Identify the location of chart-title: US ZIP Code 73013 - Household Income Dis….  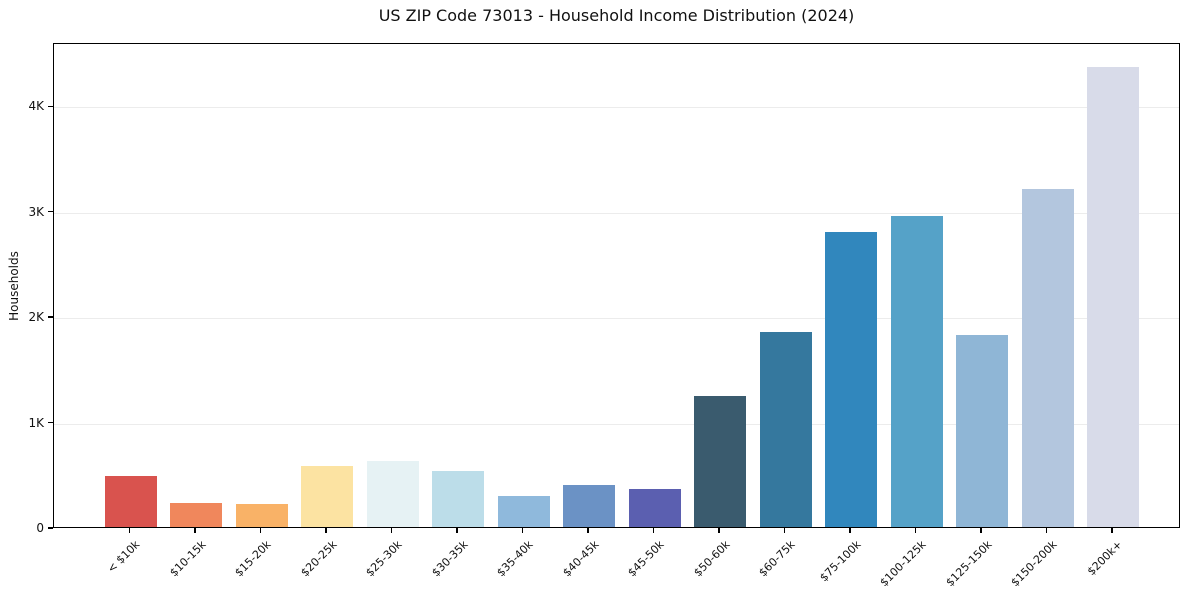
(616, 15).